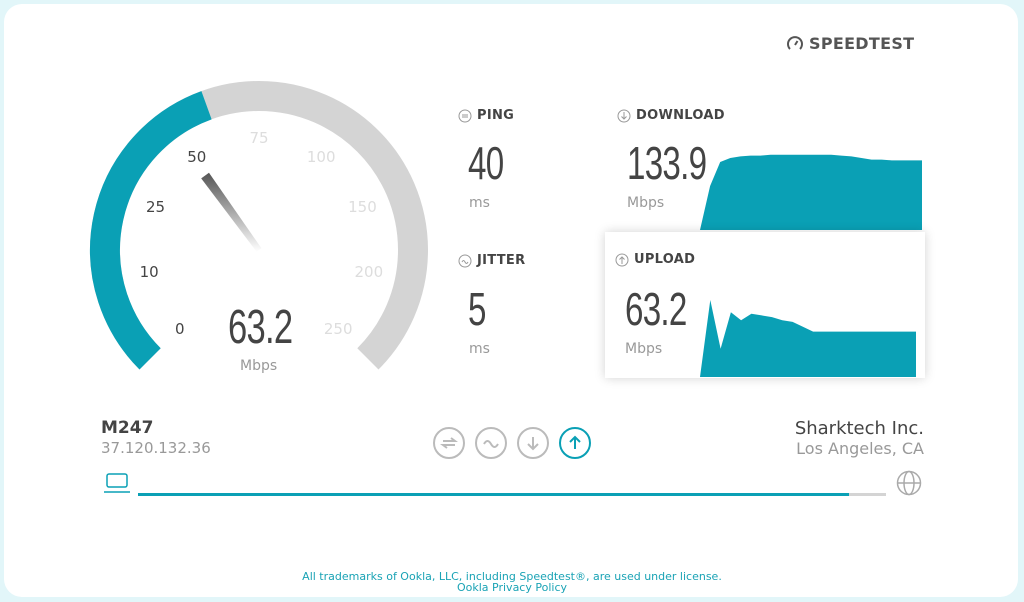 This screenshot has width=1024, height=602. Describe the element at coordinates (258, 138) in the screenshot. I see `gauge-tick-label: 75` at that location.